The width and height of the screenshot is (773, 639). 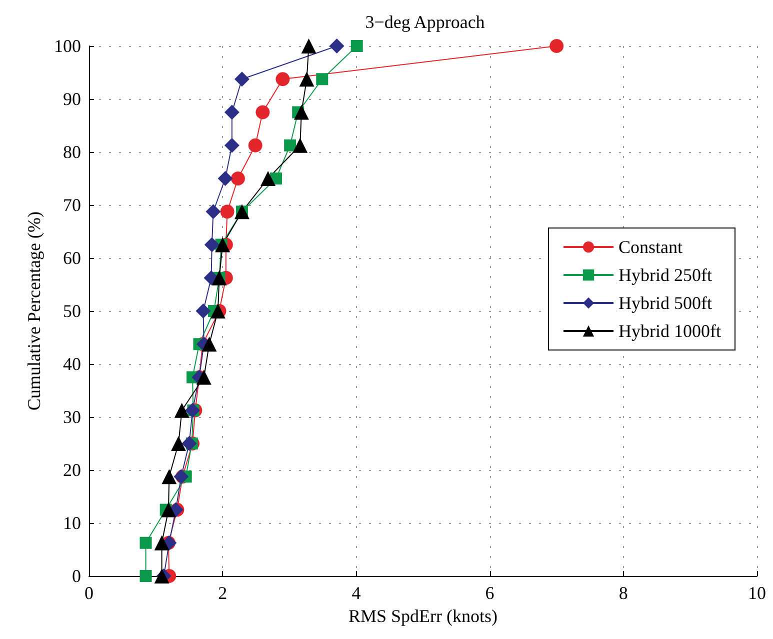 What do you see at coordinates (76, 576) in the screenshot?
I see `y-tick-label: 0` at bounding box center [76, 576].